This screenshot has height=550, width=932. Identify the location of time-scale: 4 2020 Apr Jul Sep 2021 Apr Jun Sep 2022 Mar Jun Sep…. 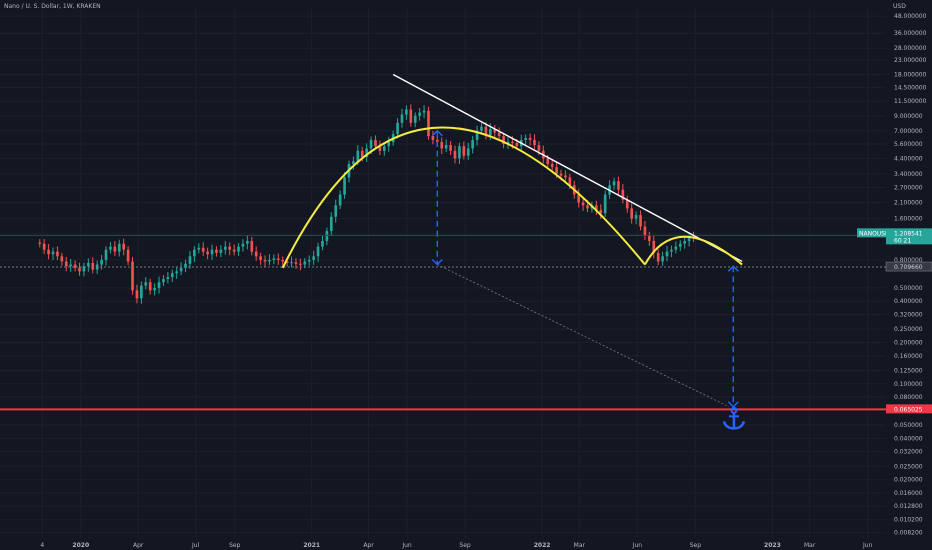
(456, 545).